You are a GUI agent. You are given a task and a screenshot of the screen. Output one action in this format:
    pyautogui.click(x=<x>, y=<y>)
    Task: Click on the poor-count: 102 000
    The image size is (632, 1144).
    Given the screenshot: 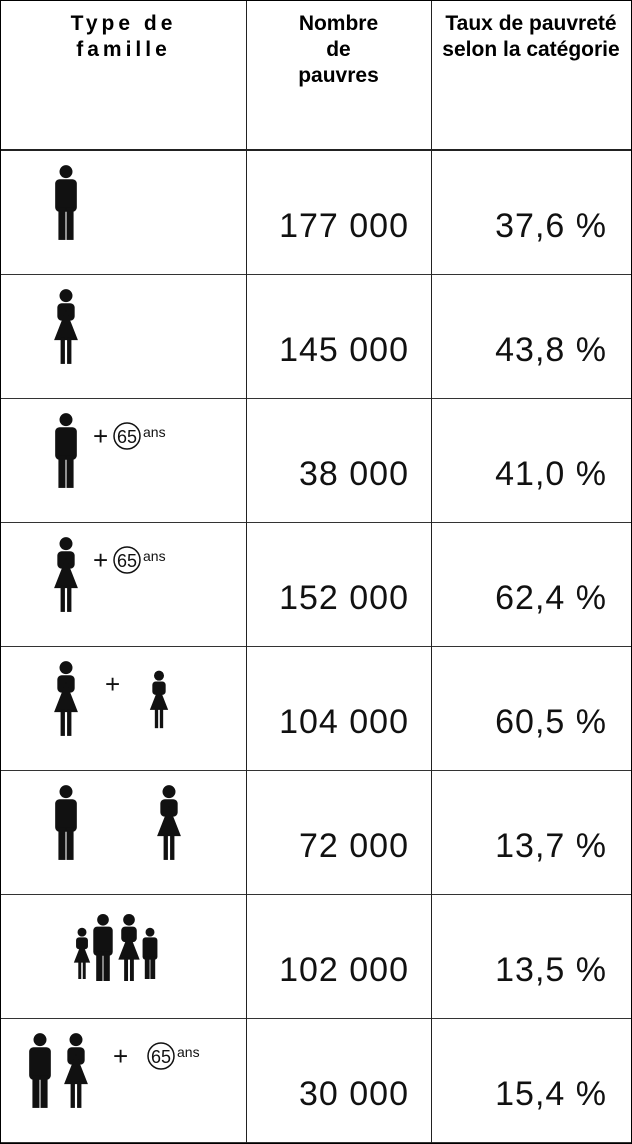 What is the action you would take?
    pyautogui.click(x=344, y=970)
    